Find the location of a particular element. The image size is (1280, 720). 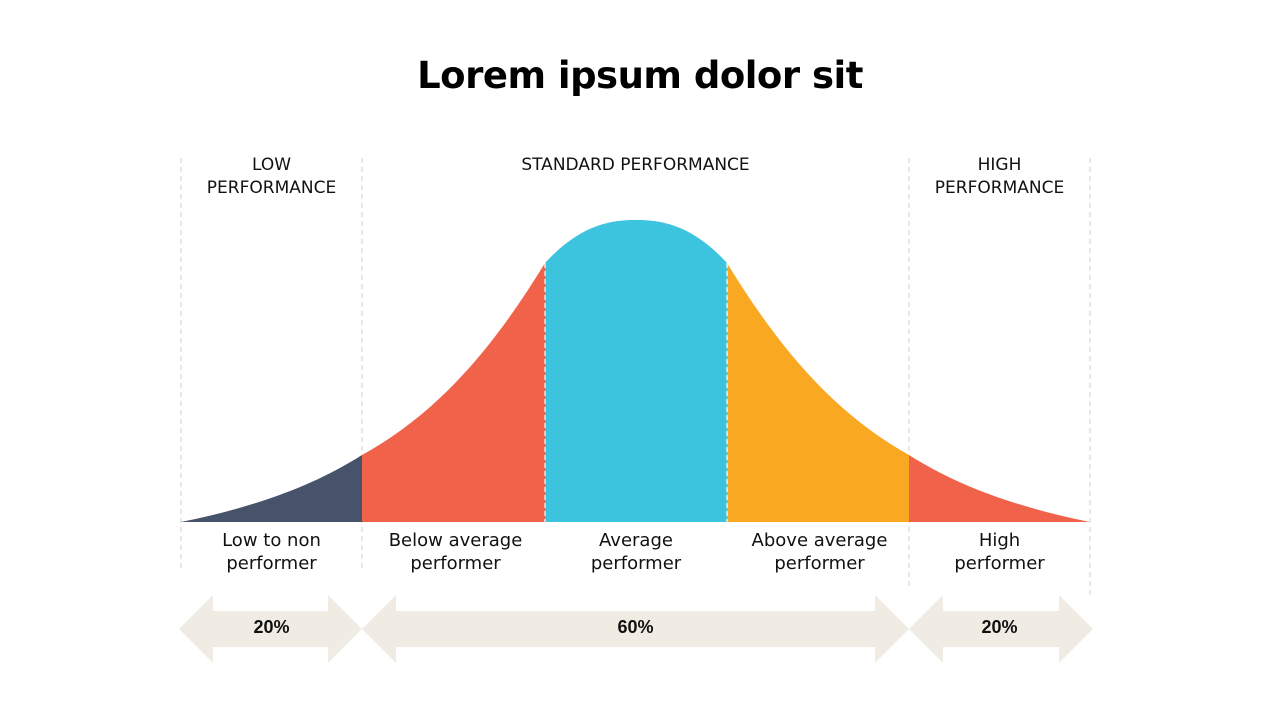

band-label-low: LOW PERFORMANCE is located at coordinates (271, 177).